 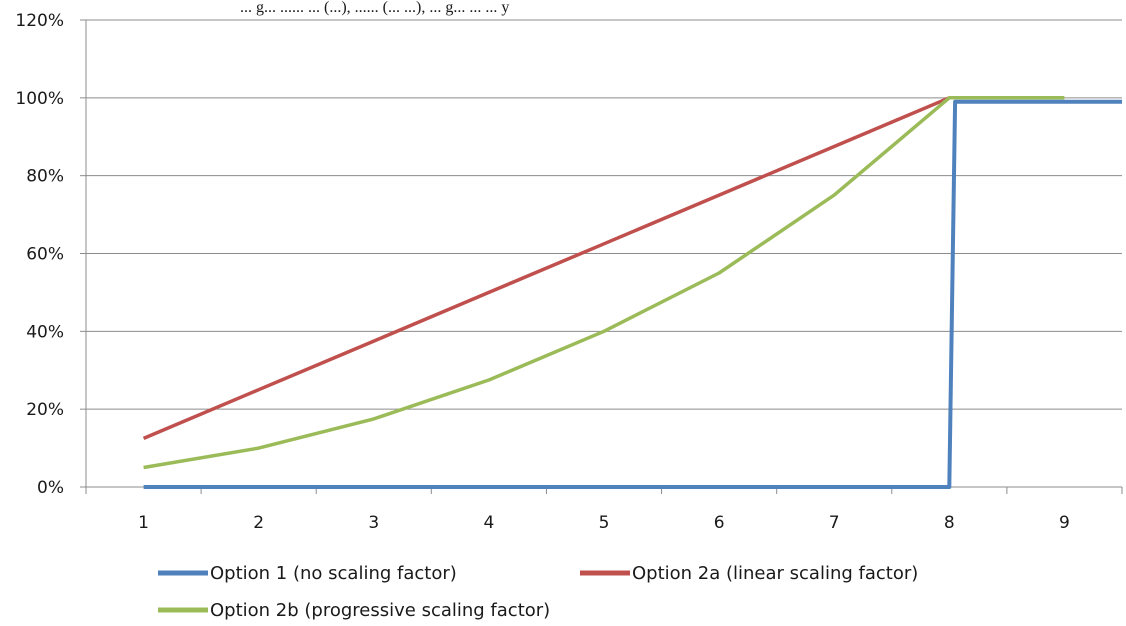 What do you see at coordinates (50, 488) in the screenshot?
I see `y-tick-label: 0%` at bounding box center [50, 488].